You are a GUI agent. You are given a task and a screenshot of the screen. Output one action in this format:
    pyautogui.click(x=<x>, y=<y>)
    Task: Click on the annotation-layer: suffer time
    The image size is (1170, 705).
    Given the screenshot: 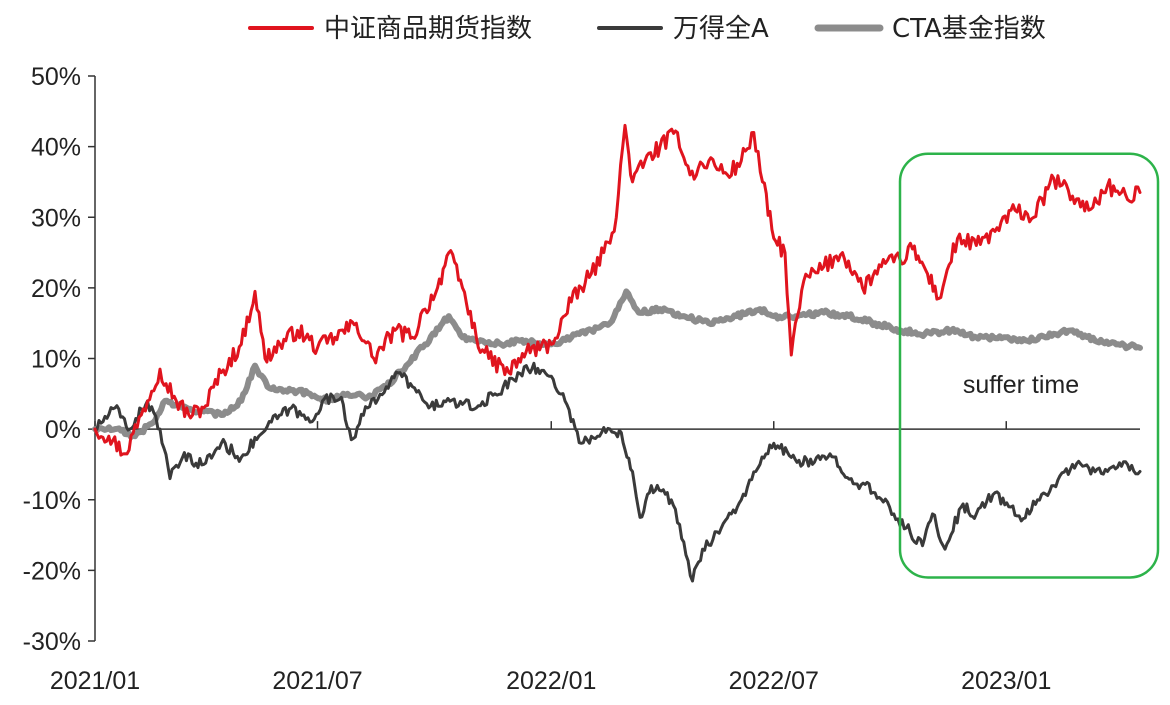 What is the action you would take?
    pyautogui.click(x=1029, y=365)
    